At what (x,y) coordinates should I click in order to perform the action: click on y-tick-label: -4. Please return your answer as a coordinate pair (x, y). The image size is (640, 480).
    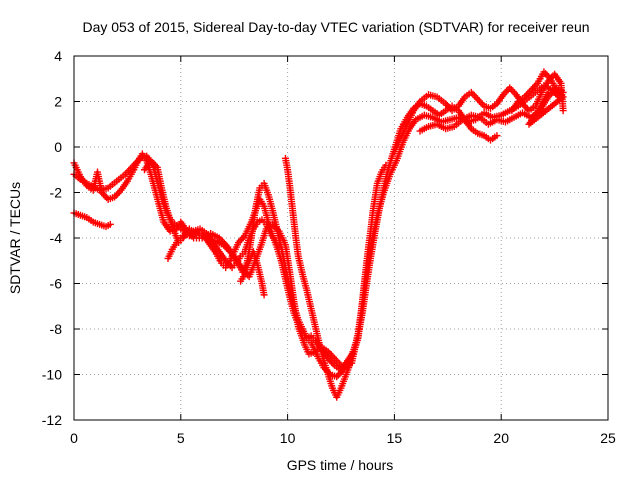
    Looking at the image, I should click on (56, 238).